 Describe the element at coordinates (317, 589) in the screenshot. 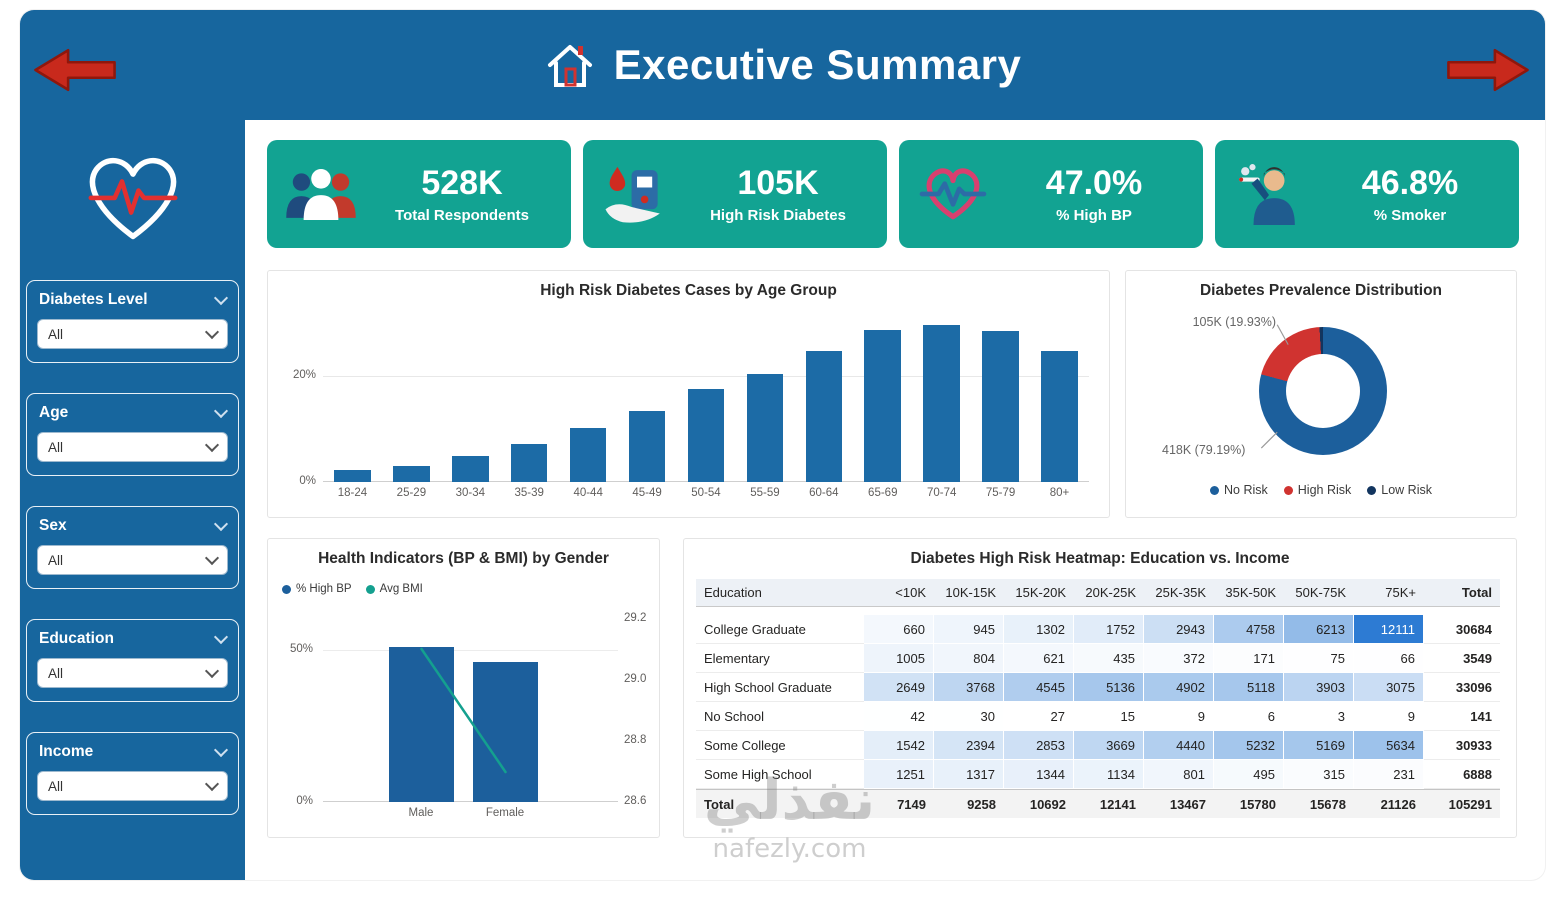

I see `legend-item--high-bp: % High BP` at that location.